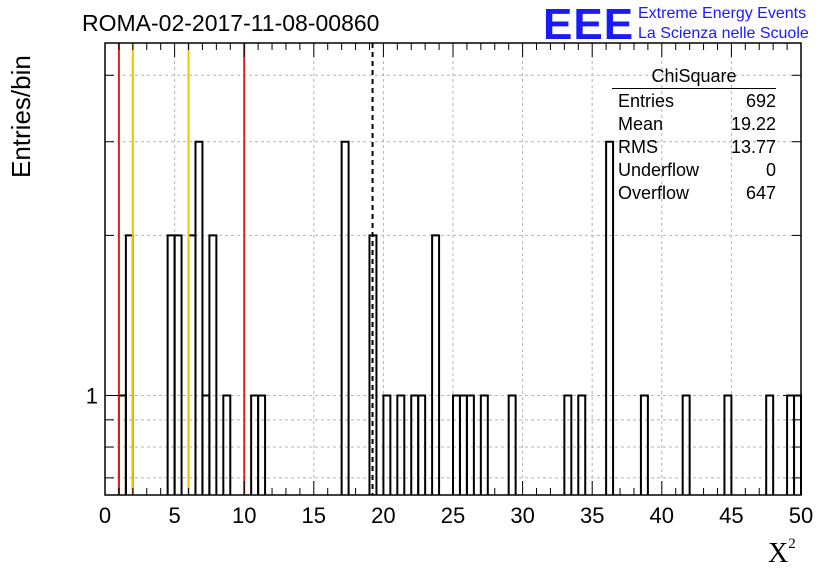 The height and width of the screenshot is (572, 836). I want to click on stats-row-mean: Mean 19.22, so click(694, 124).